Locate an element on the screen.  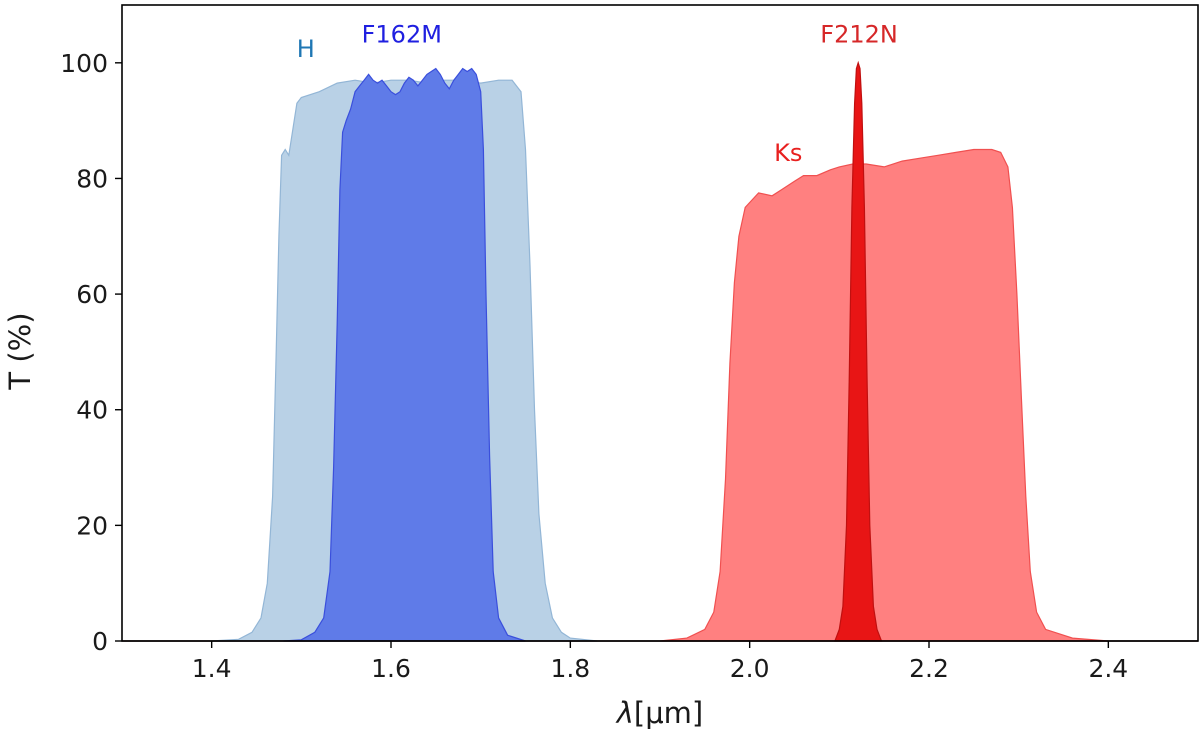
x-axis-label: λ[μm] is located at coordinates (659, 713).